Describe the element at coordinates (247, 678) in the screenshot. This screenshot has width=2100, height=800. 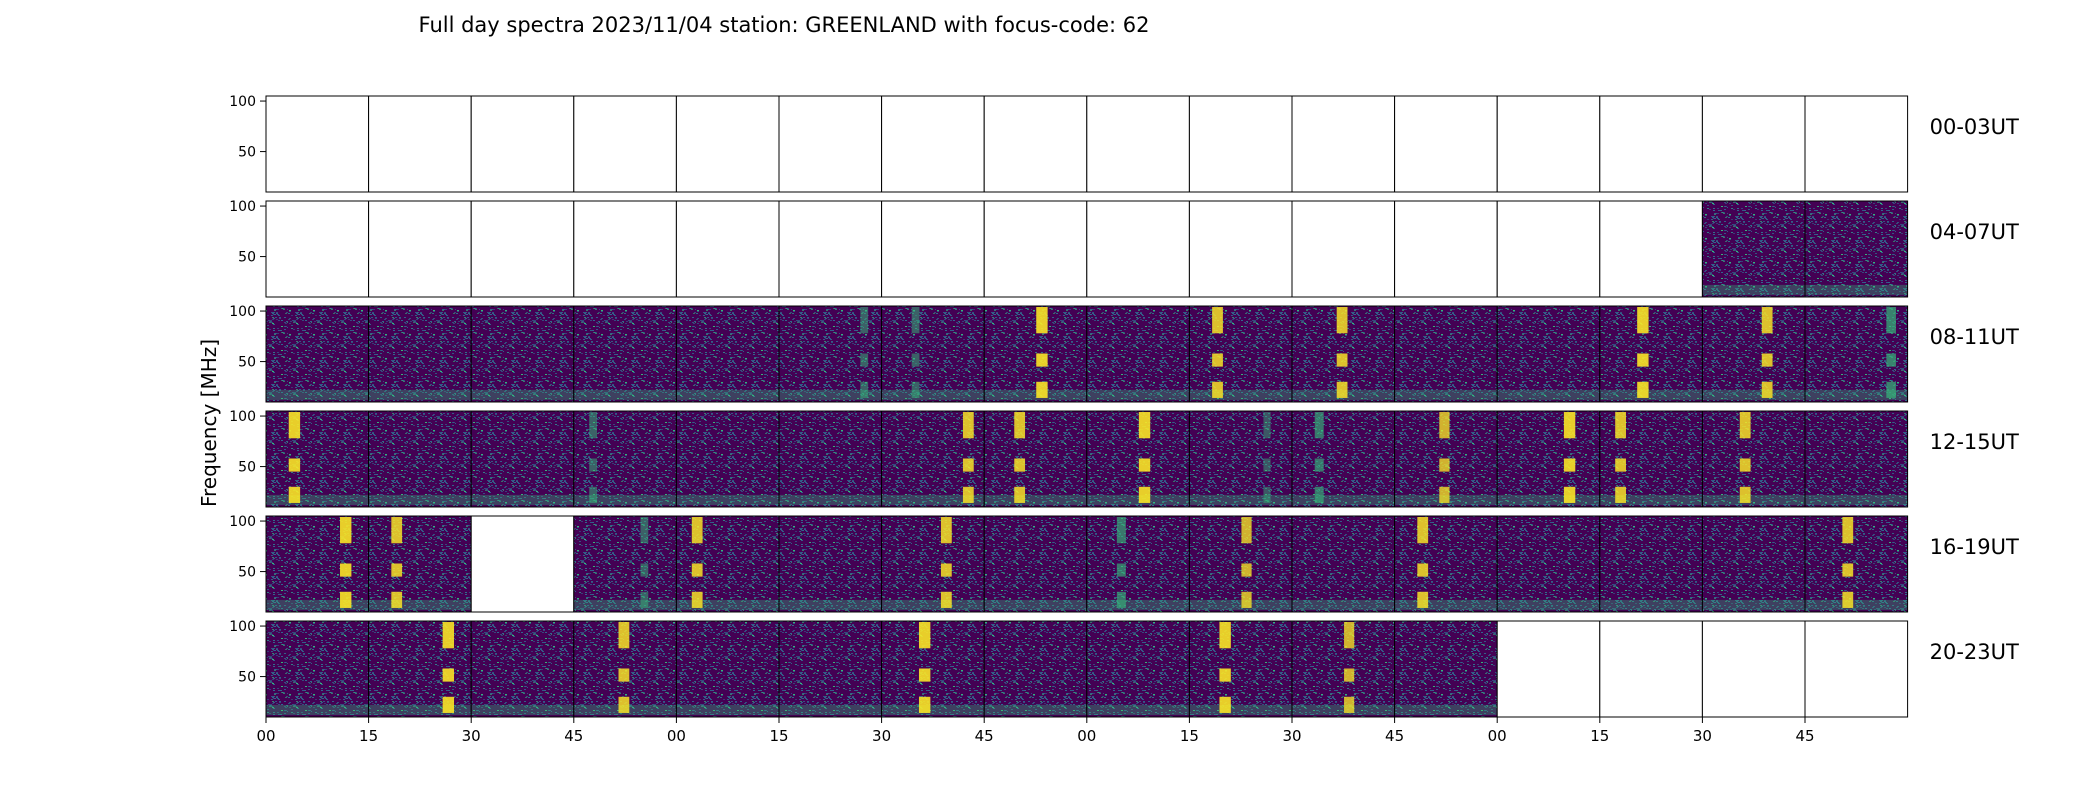
I see `y-tick-label: 50` at that location.